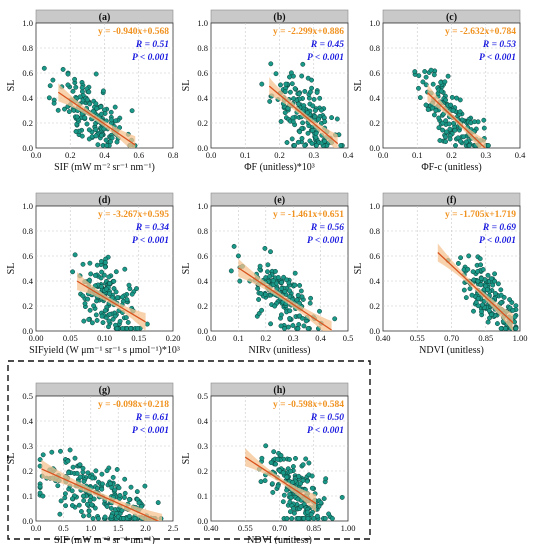  Describe the element at coordinates (104, 350) in the screenshot. I see `x-axis-label: SIFyield (W μm⁻¹ sr⁻¹ s μmol⁻¹)*10³` at that location.